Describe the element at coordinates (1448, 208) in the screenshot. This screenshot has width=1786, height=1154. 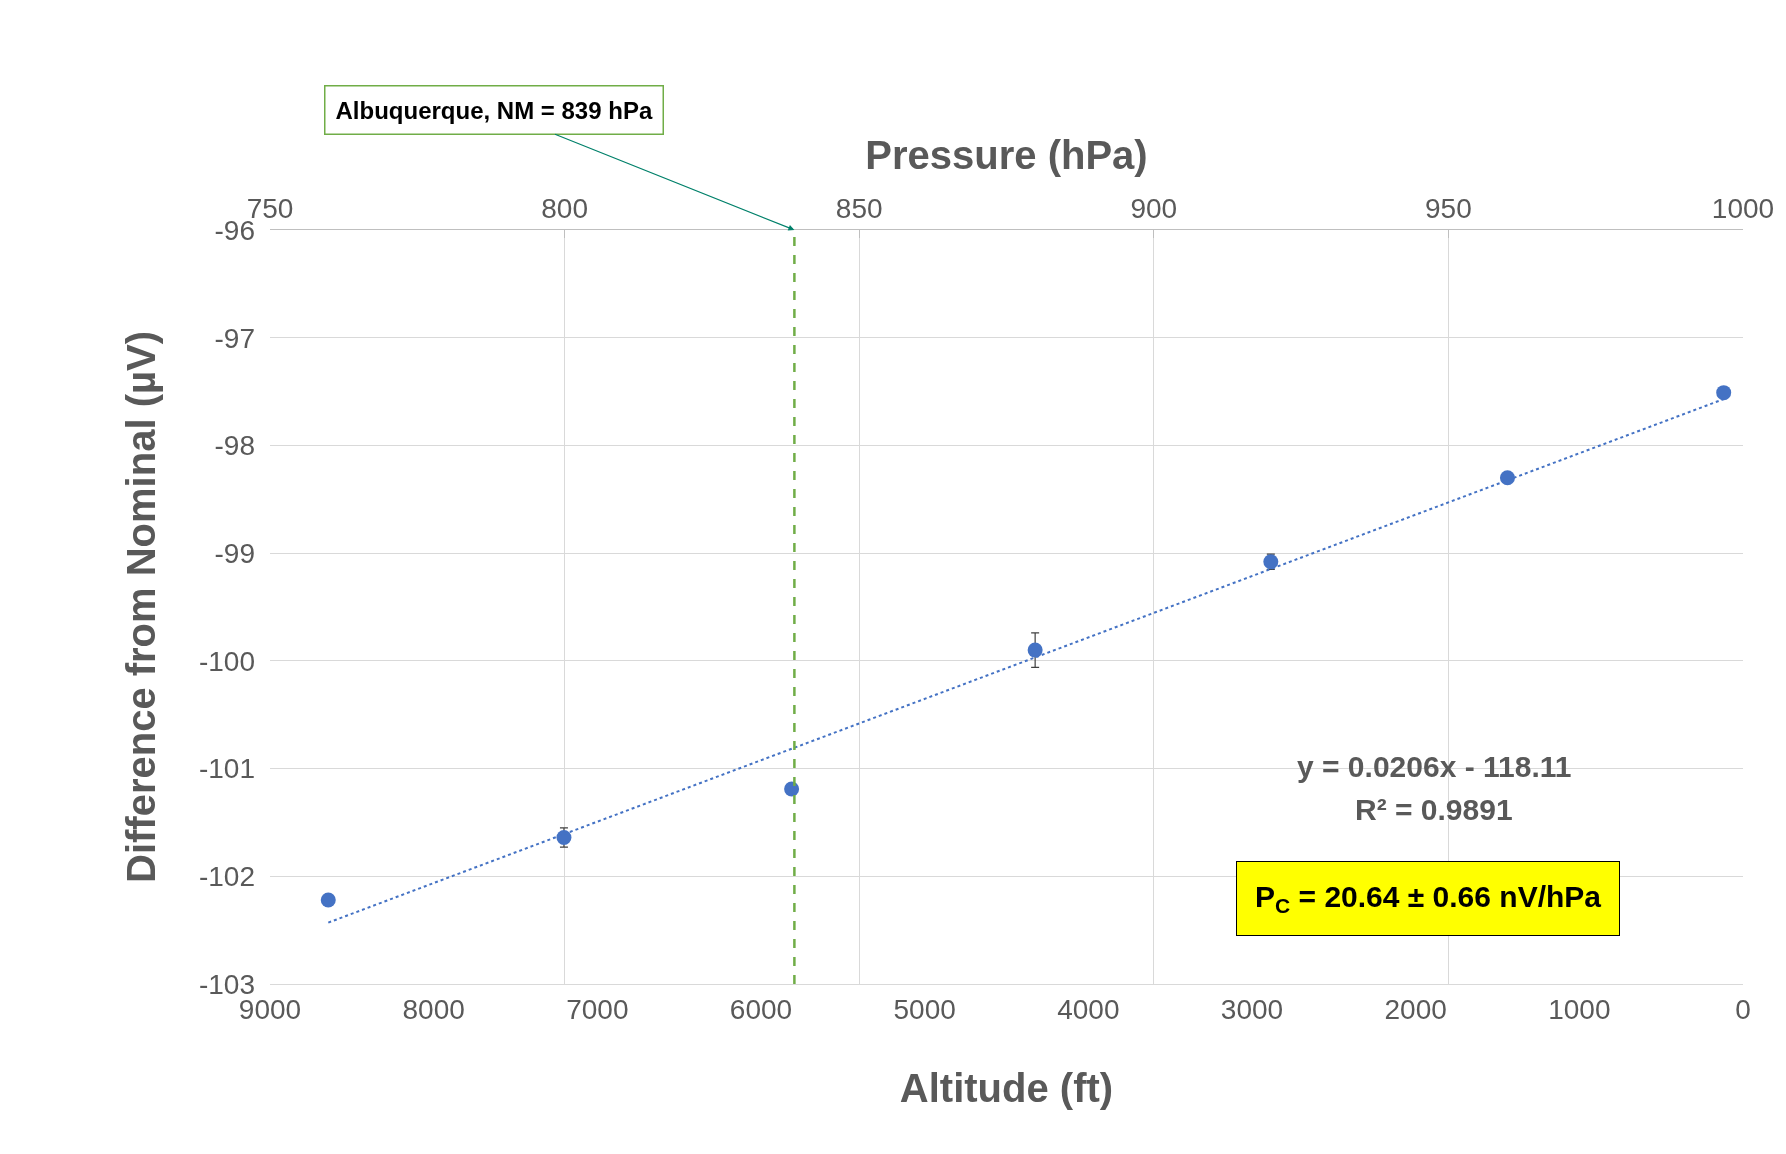
I see `x2-tick-label: 950` at that location.